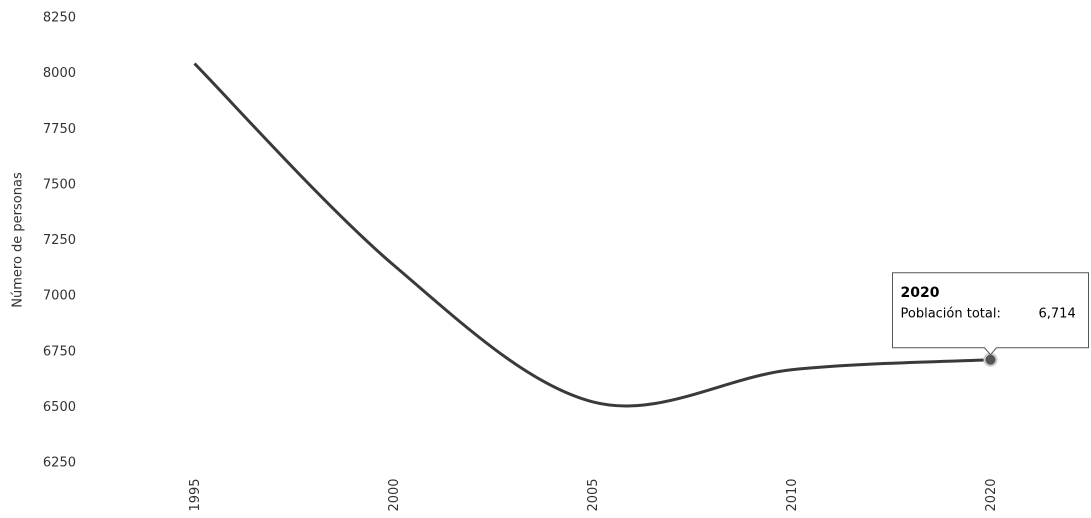  I want to click on y-tick-label: 7750, so click(59, 129).